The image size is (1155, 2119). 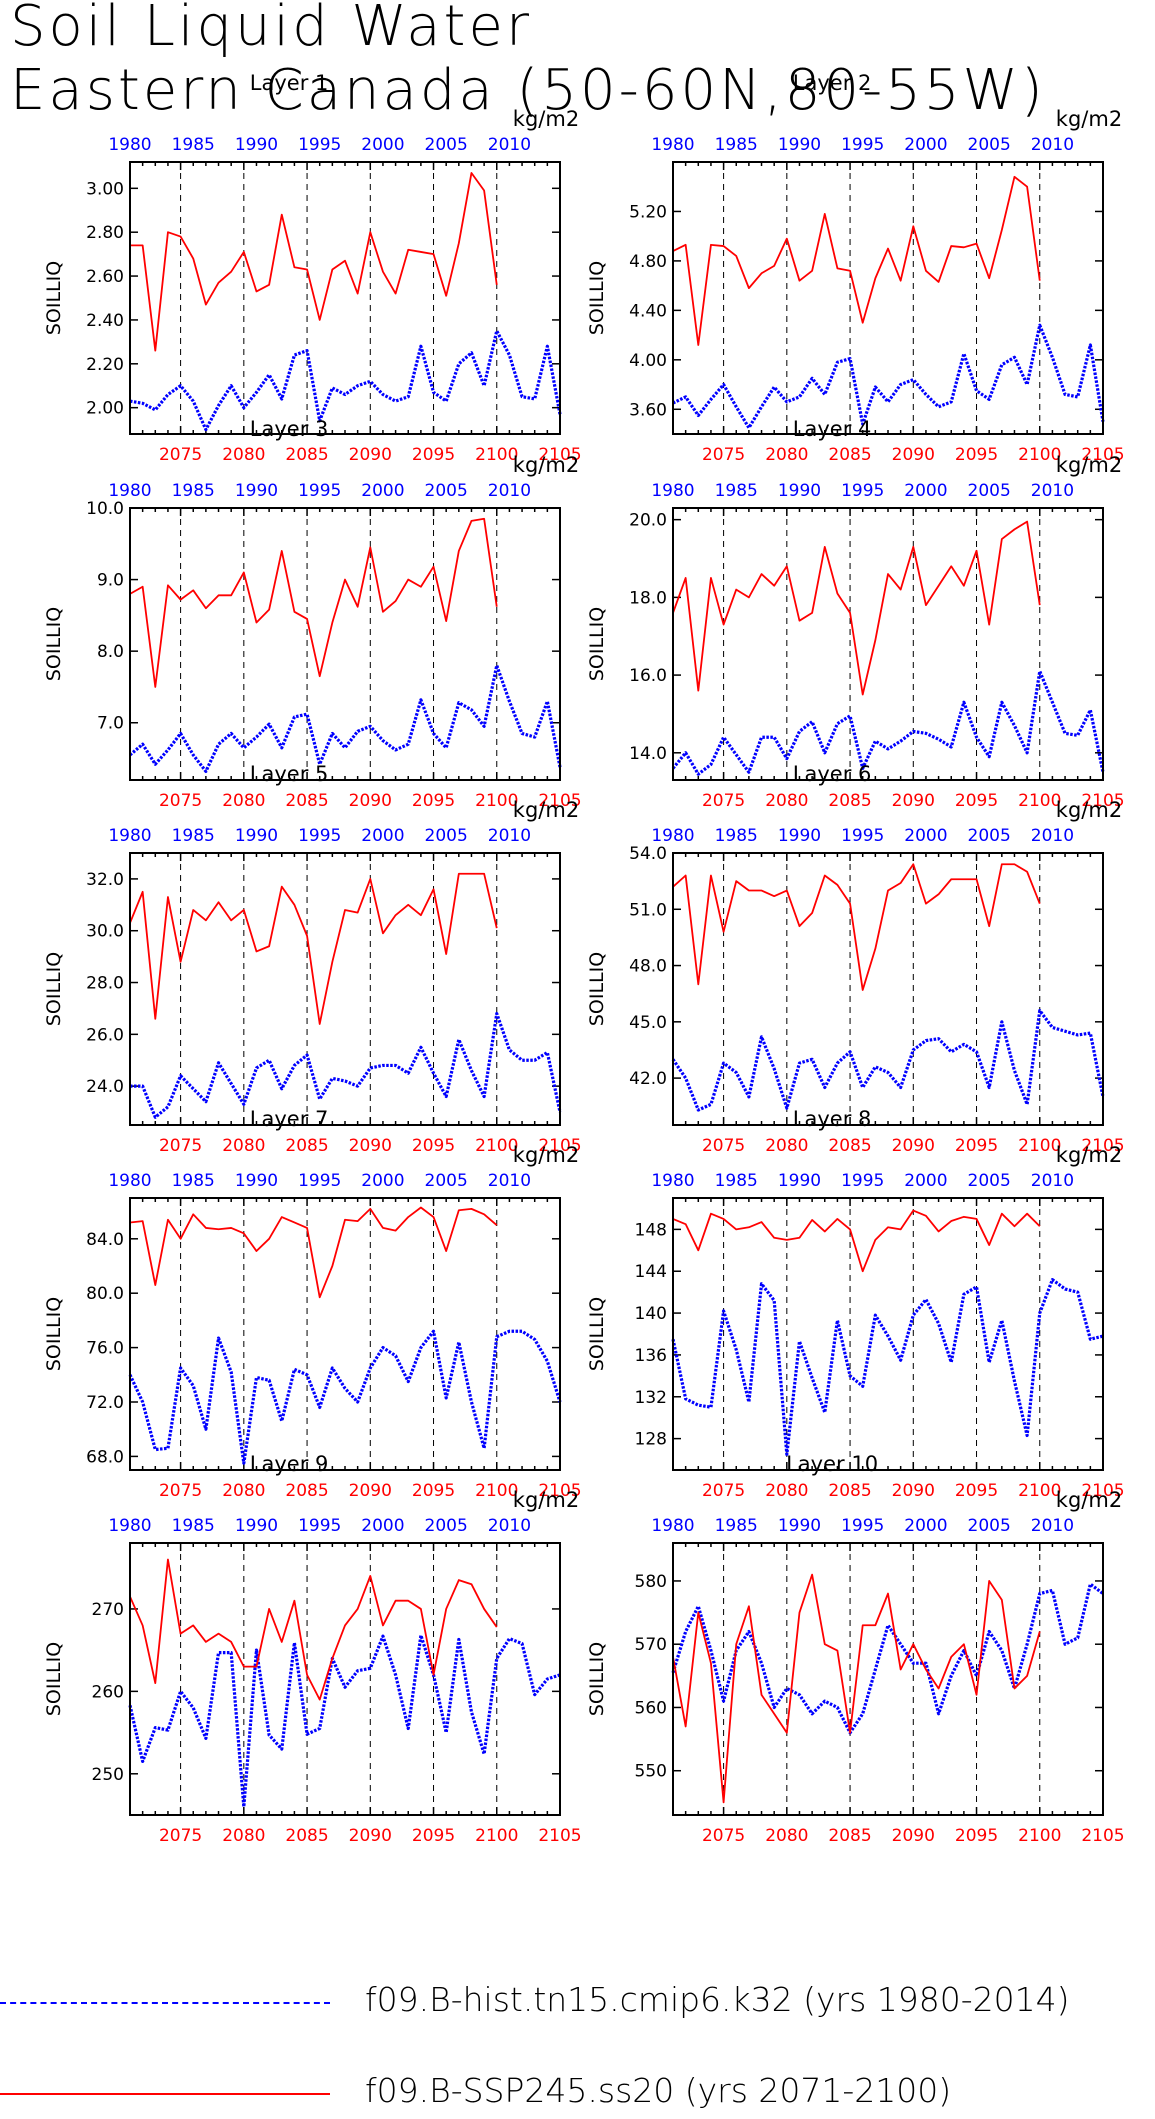 What do you see at coordinates (105, 932) in the screenshot?
I see `y-tick-label: 30.0` at bounding box center [105, 932].